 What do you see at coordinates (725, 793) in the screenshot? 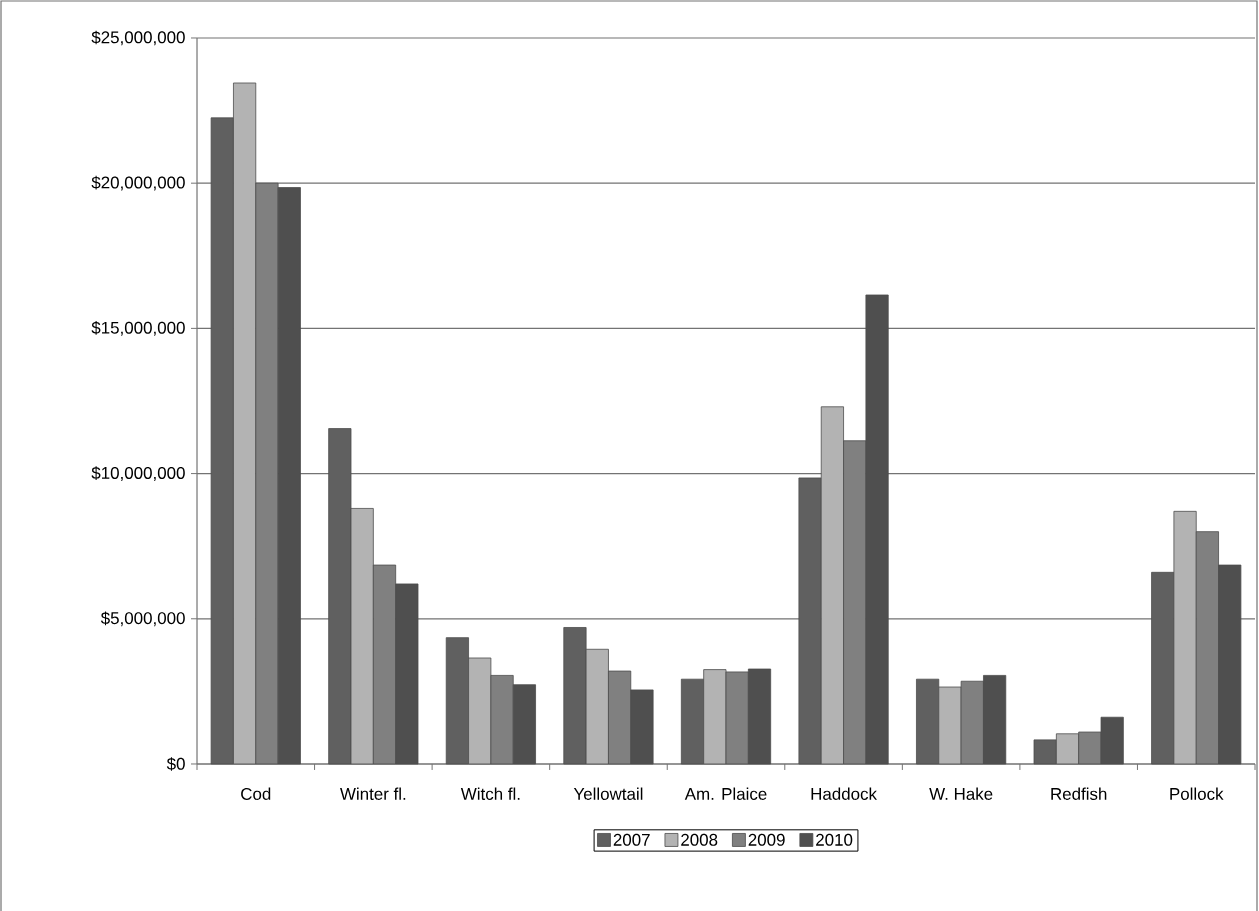
I see `x-tick-label: Am. Plaice` at bounding box center [725, 793].